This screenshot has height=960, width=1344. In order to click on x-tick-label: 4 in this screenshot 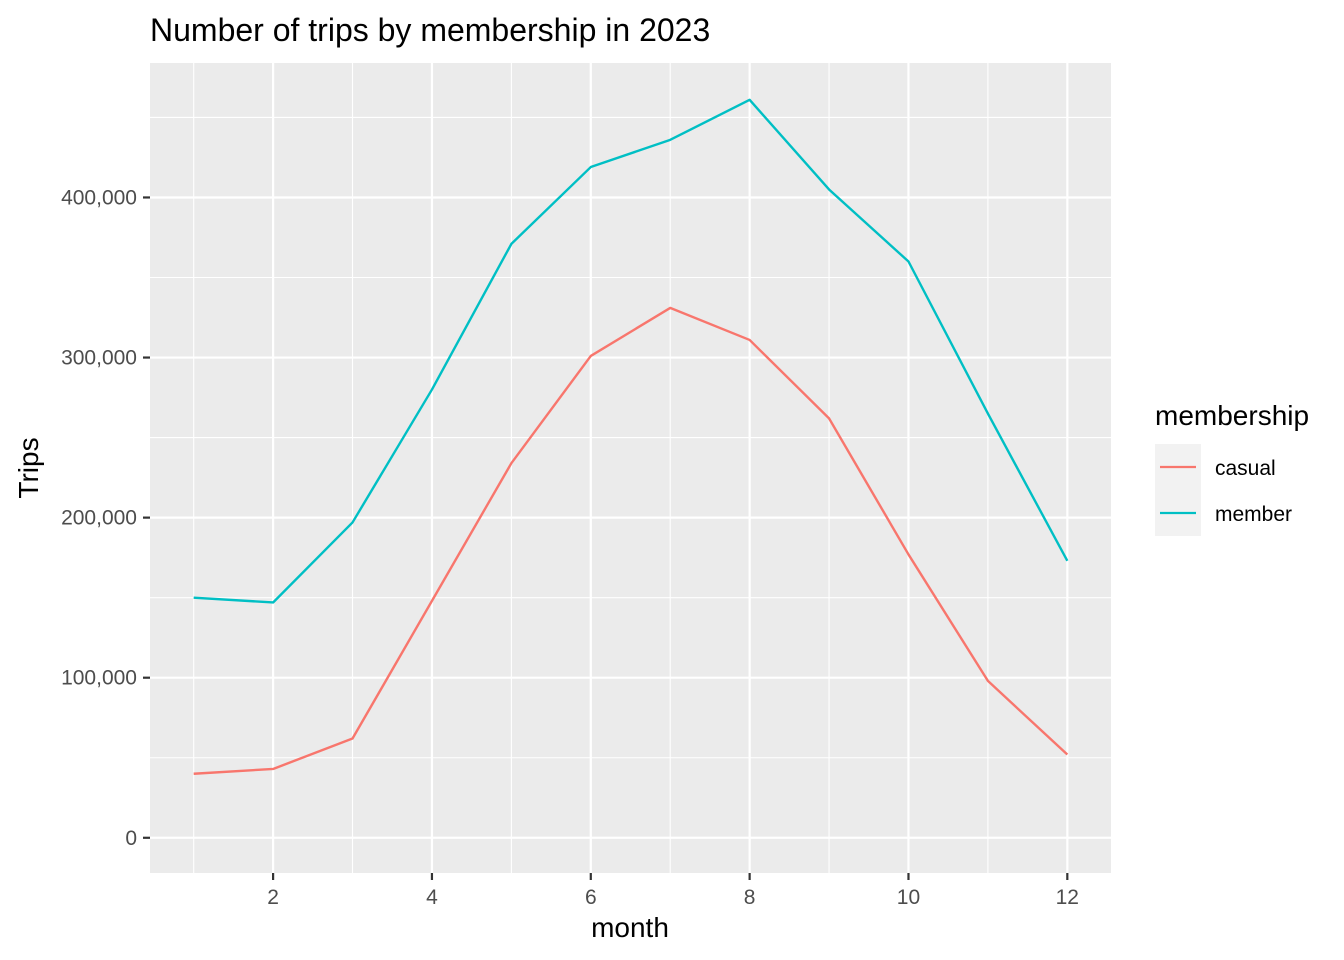, I will do `click(432, 897)`.